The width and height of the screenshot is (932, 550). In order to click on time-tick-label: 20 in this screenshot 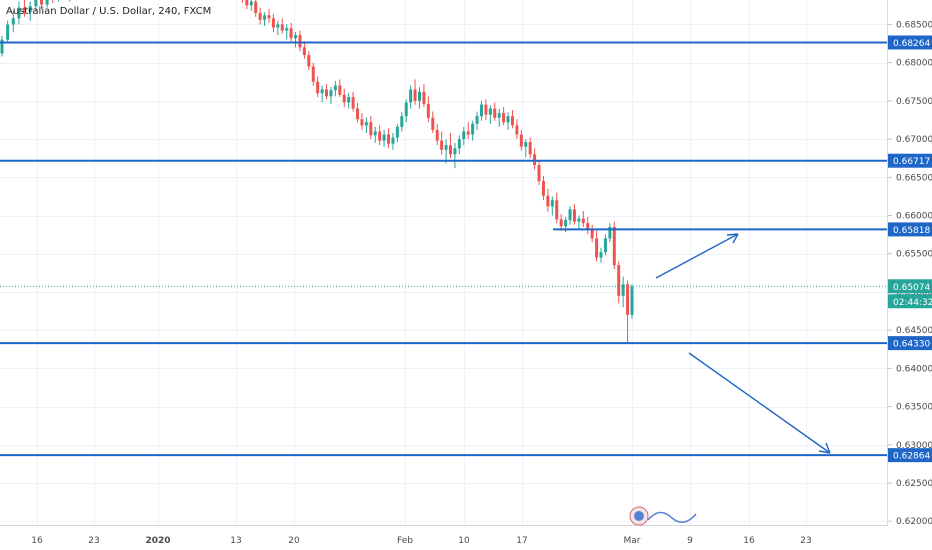, I will do `click(294, 541)`.